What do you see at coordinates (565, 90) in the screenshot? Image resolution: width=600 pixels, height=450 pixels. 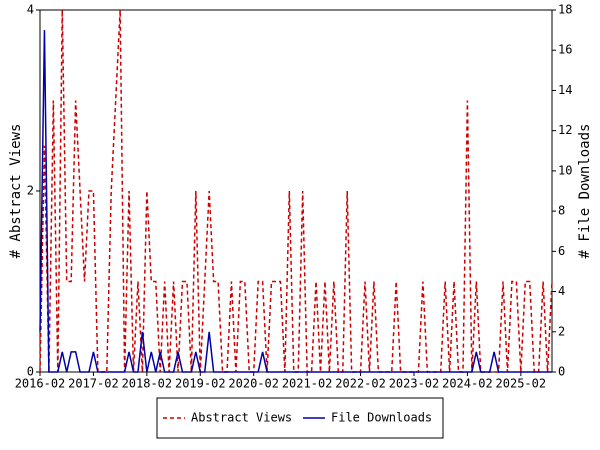 I see `y2-tick-label: 14` at bounding box center [565, 90].